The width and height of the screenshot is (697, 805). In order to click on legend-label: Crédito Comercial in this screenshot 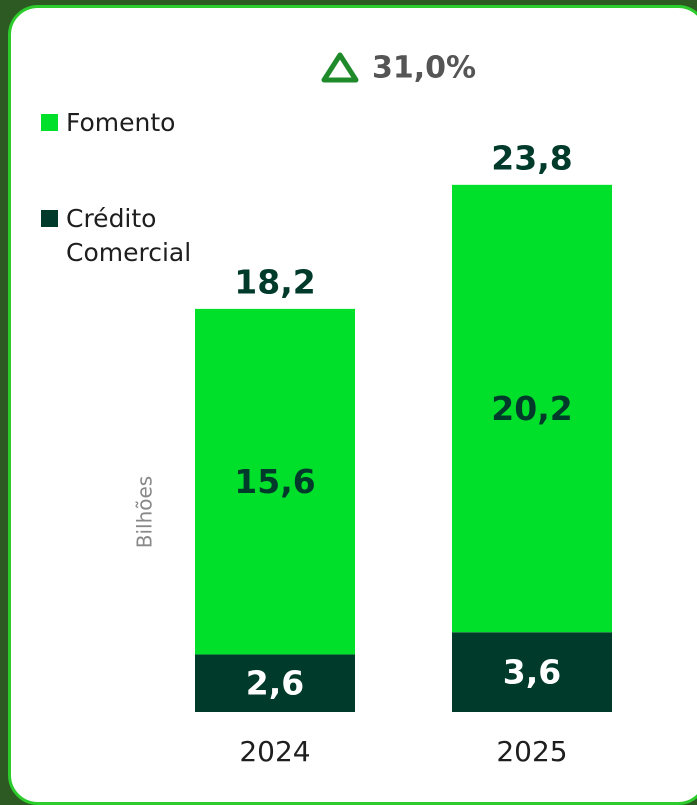, I will do `click(129, 235)`.